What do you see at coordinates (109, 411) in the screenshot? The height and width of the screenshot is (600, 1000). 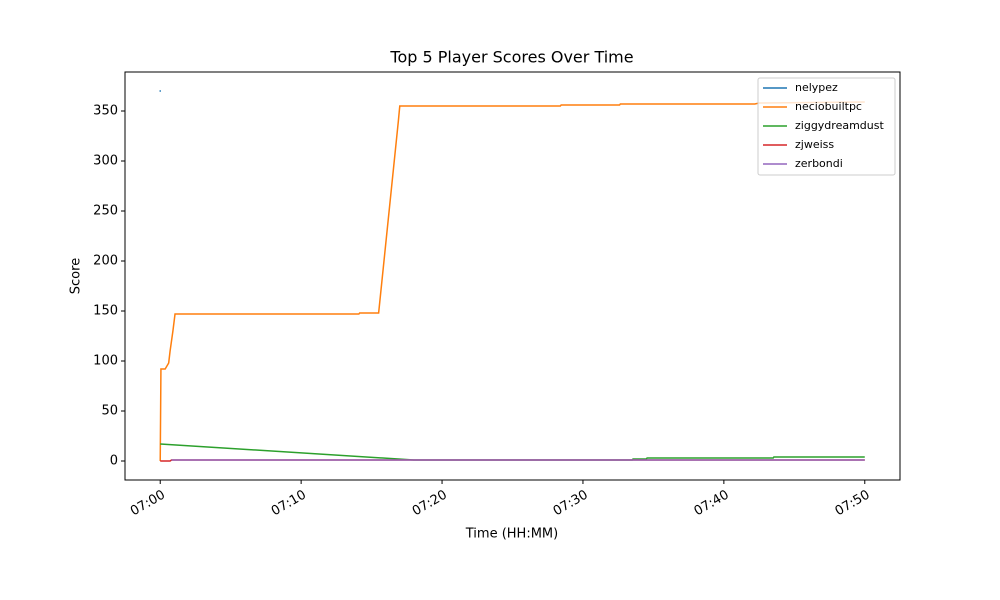 I see `y-tick-label: 50` at bounding box center [109, 411].